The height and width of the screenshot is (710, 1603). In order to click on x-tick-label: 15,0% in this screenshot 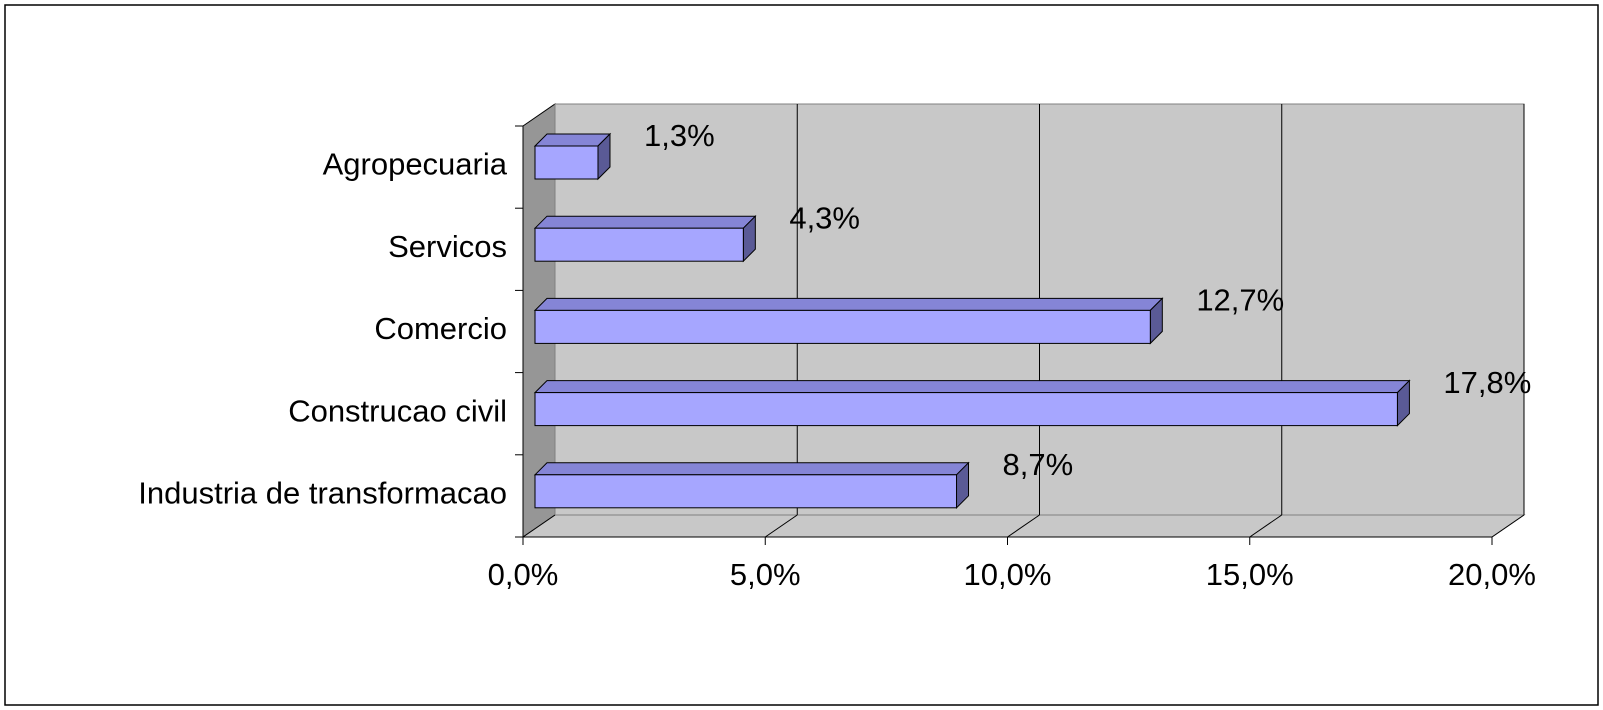, I will do `click(1250, 574)`.